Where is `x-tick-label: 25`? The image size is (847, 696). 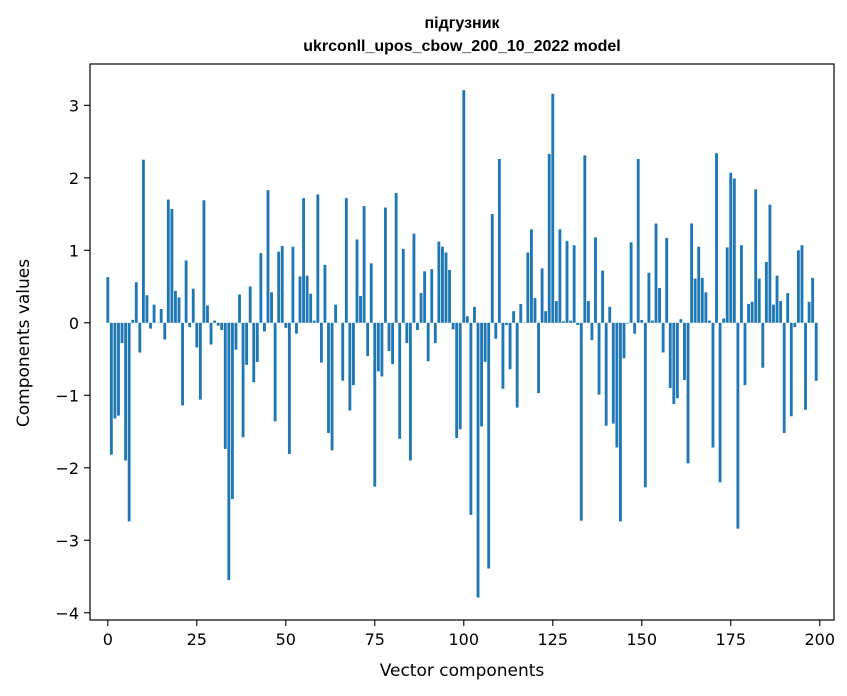 x-tick-label: 25 is located at coordinates (197, 639).